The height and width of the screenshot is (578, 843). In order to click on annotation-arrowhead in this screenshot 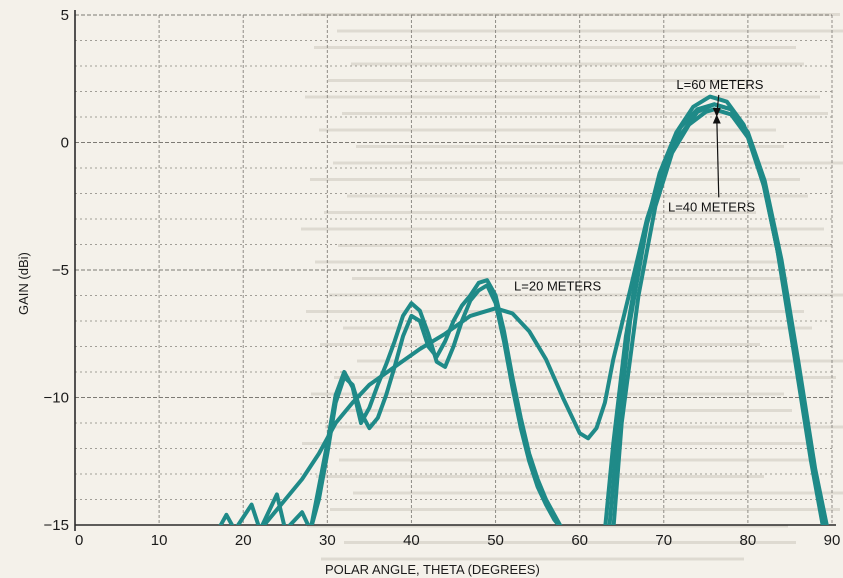, I will do `click(716, 112)`.